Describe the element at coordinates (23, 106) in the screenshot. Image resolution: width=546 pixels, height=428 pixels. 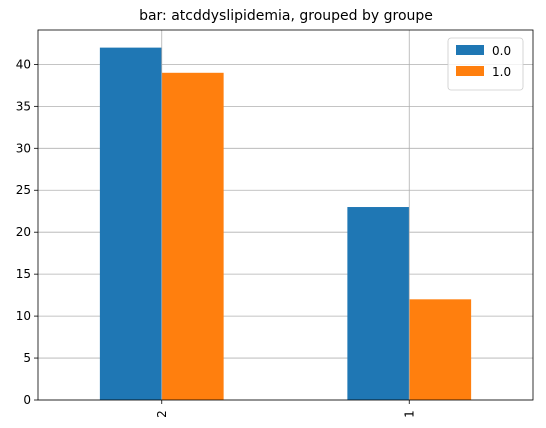
I see `y-tick-label: 35` at that location.